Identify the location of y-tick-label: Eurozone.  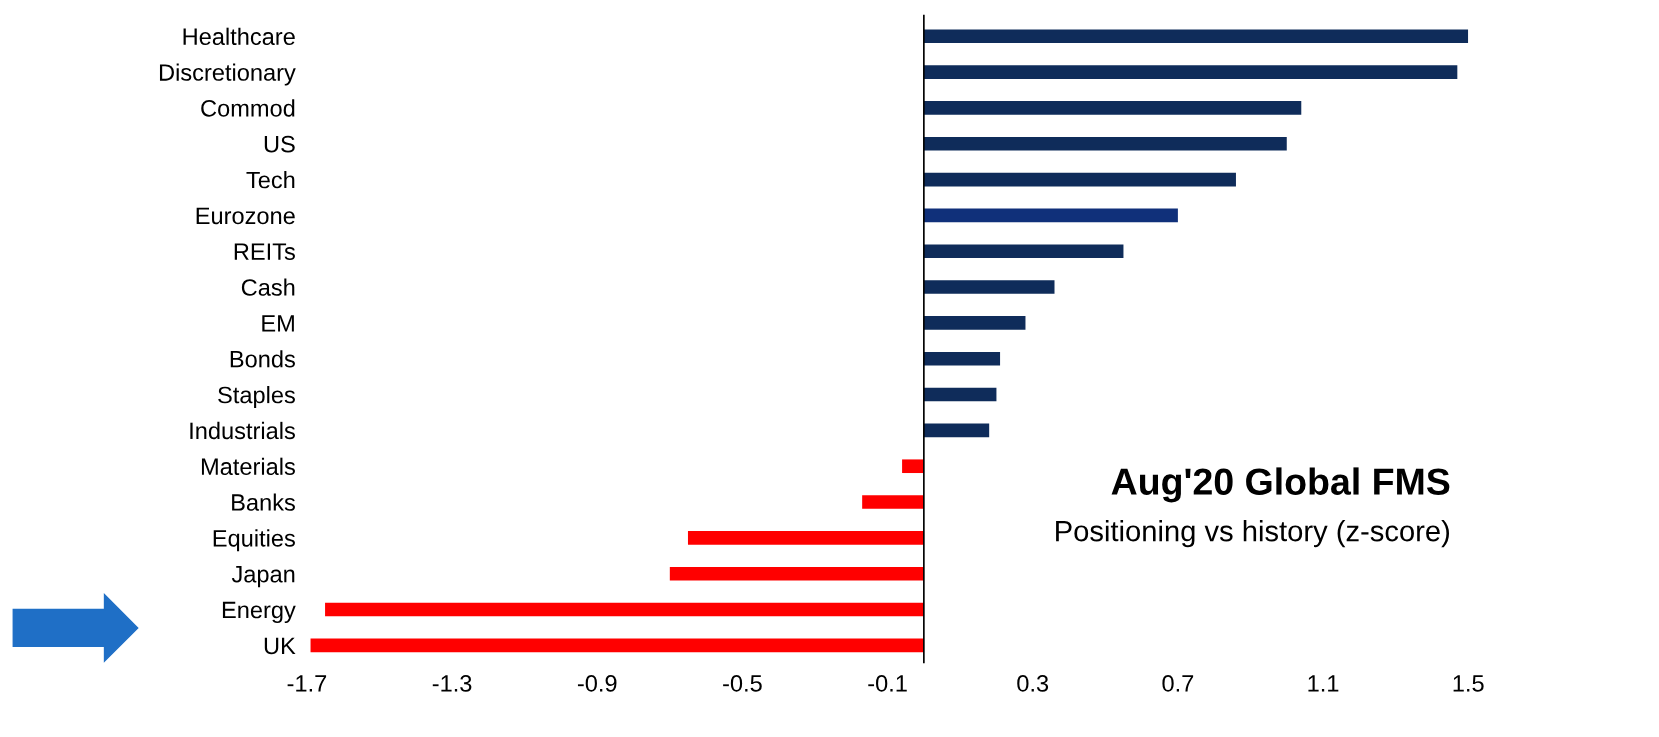
(245, 216).